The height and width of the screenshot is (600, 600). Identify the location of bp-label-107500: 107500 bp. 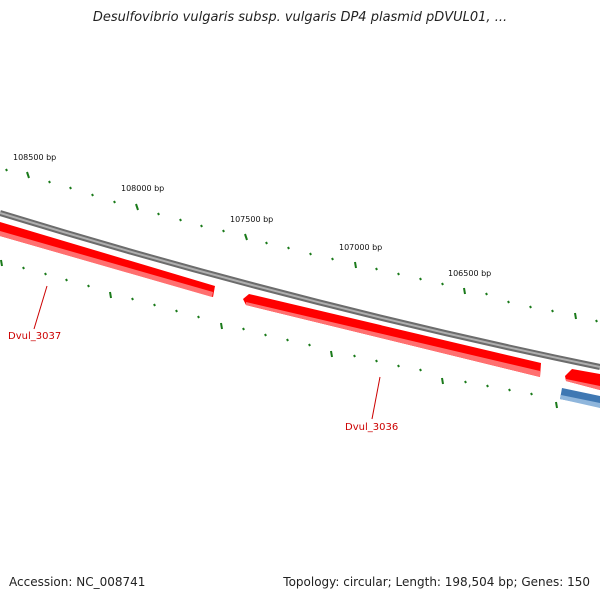
(251, 219).